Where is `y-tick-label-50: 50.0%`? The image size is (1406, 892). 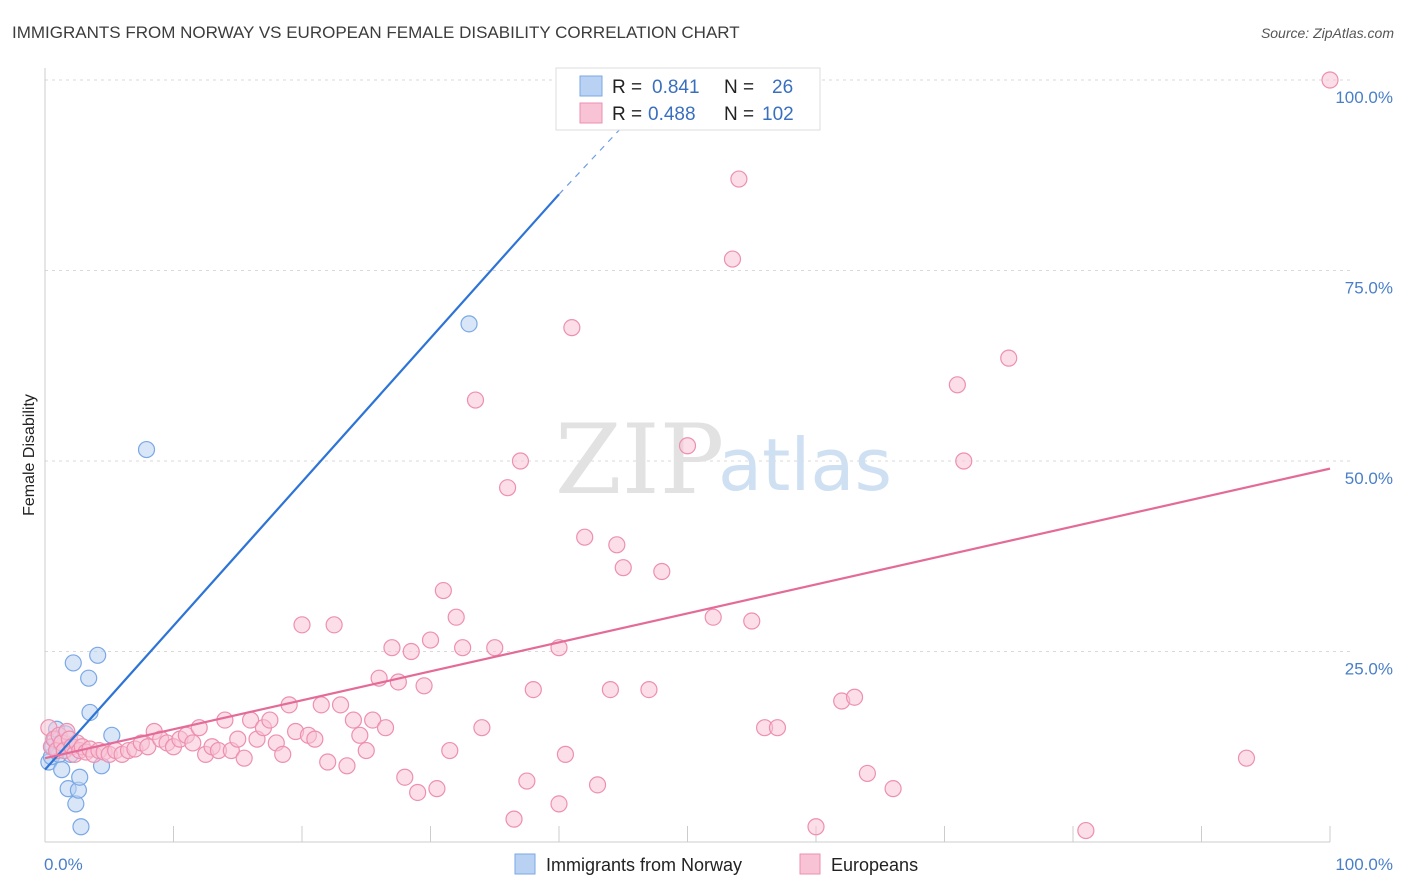 y-tick-label-50: 50.0% is located at coordinates (1369, 478).